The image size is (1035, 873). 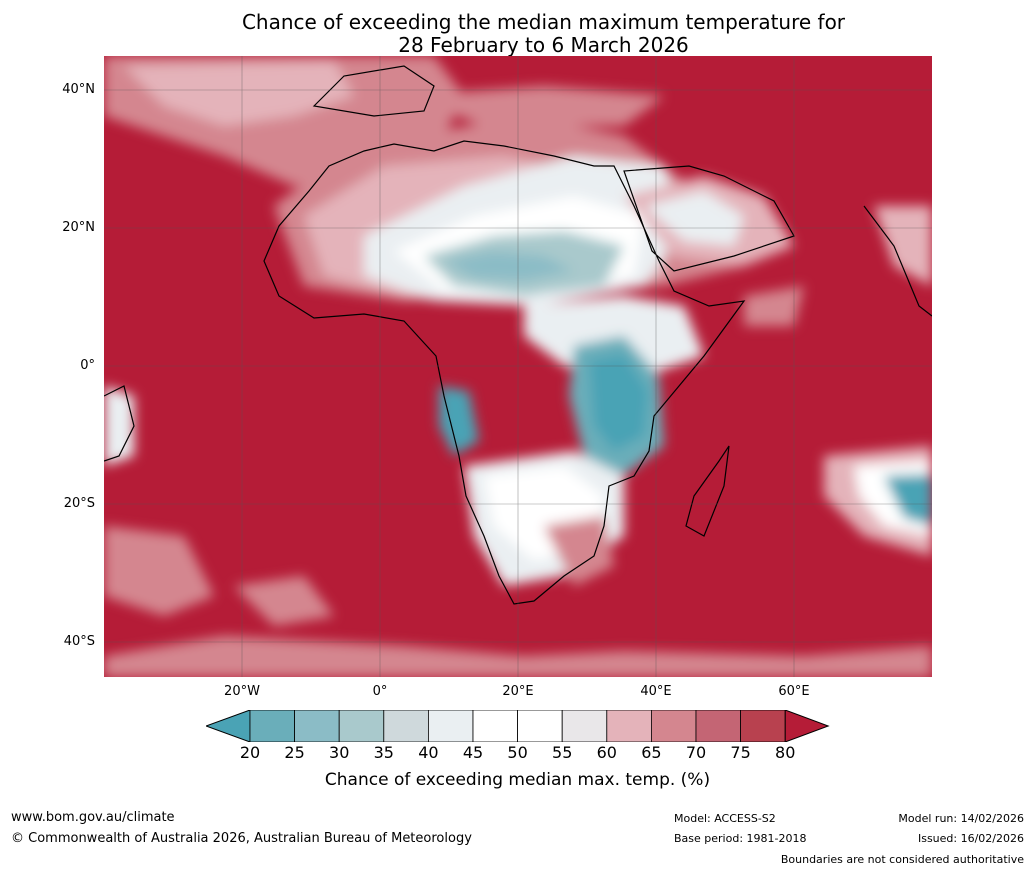 What do you see at coordinates (785, 752) in the screenshot?
I see `colorbar-tick-label: 80` at bounding box center [785, 752].